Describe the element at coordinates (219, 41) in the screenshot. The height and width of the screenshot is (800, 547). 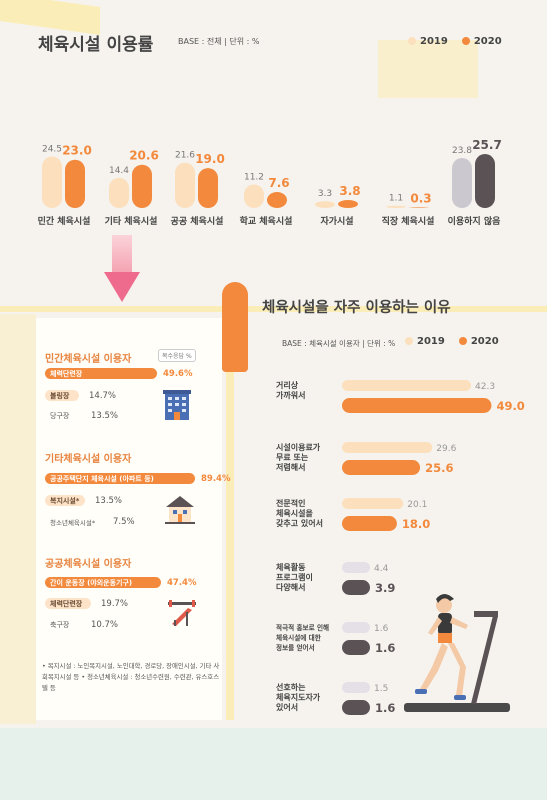
I see `top-base-note: BASE : 전체 | 단위 : %` at that location.